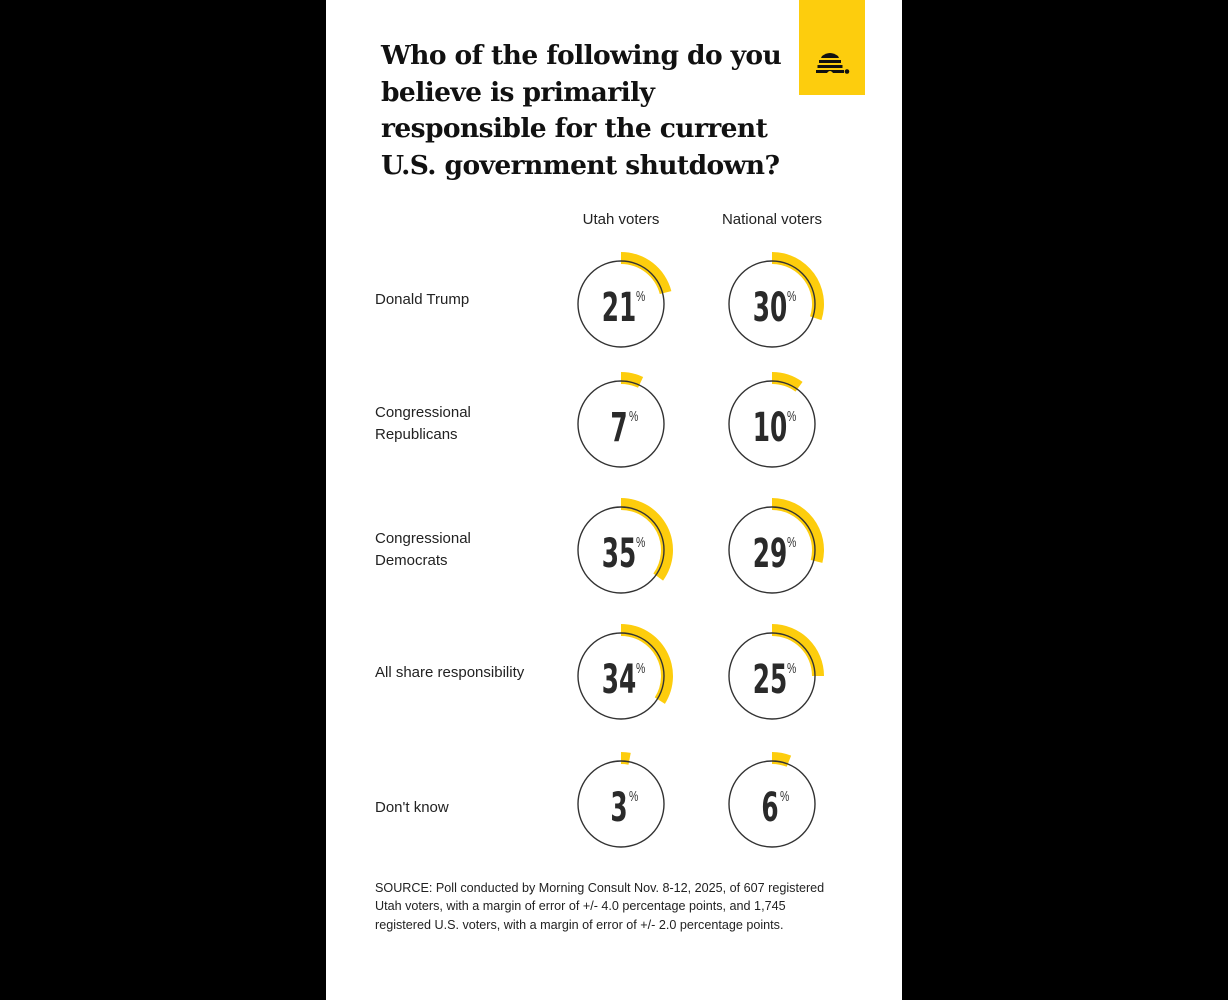  Describe the element at coordinates (423, 423) in the screenshot. I see `row-label-congressional-republicans: Congressional Republicans` at that location.